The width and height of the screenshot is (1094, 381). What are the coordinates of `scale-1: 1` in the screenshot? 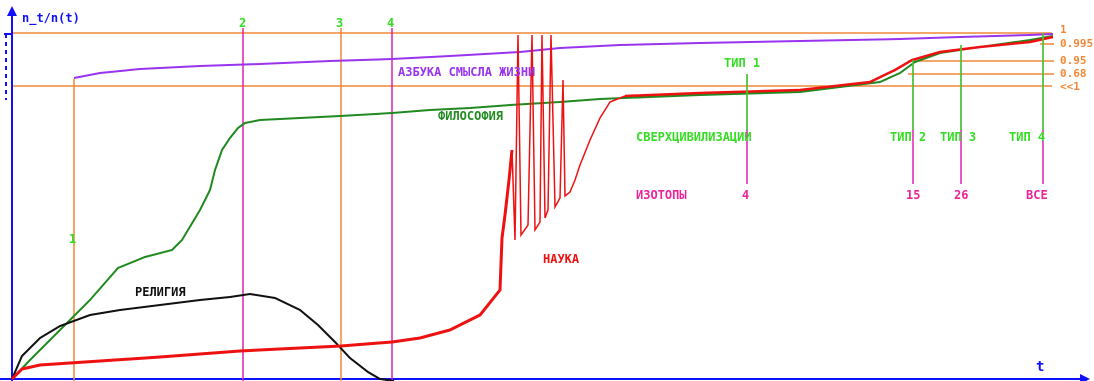 It's located at (1063, 29).